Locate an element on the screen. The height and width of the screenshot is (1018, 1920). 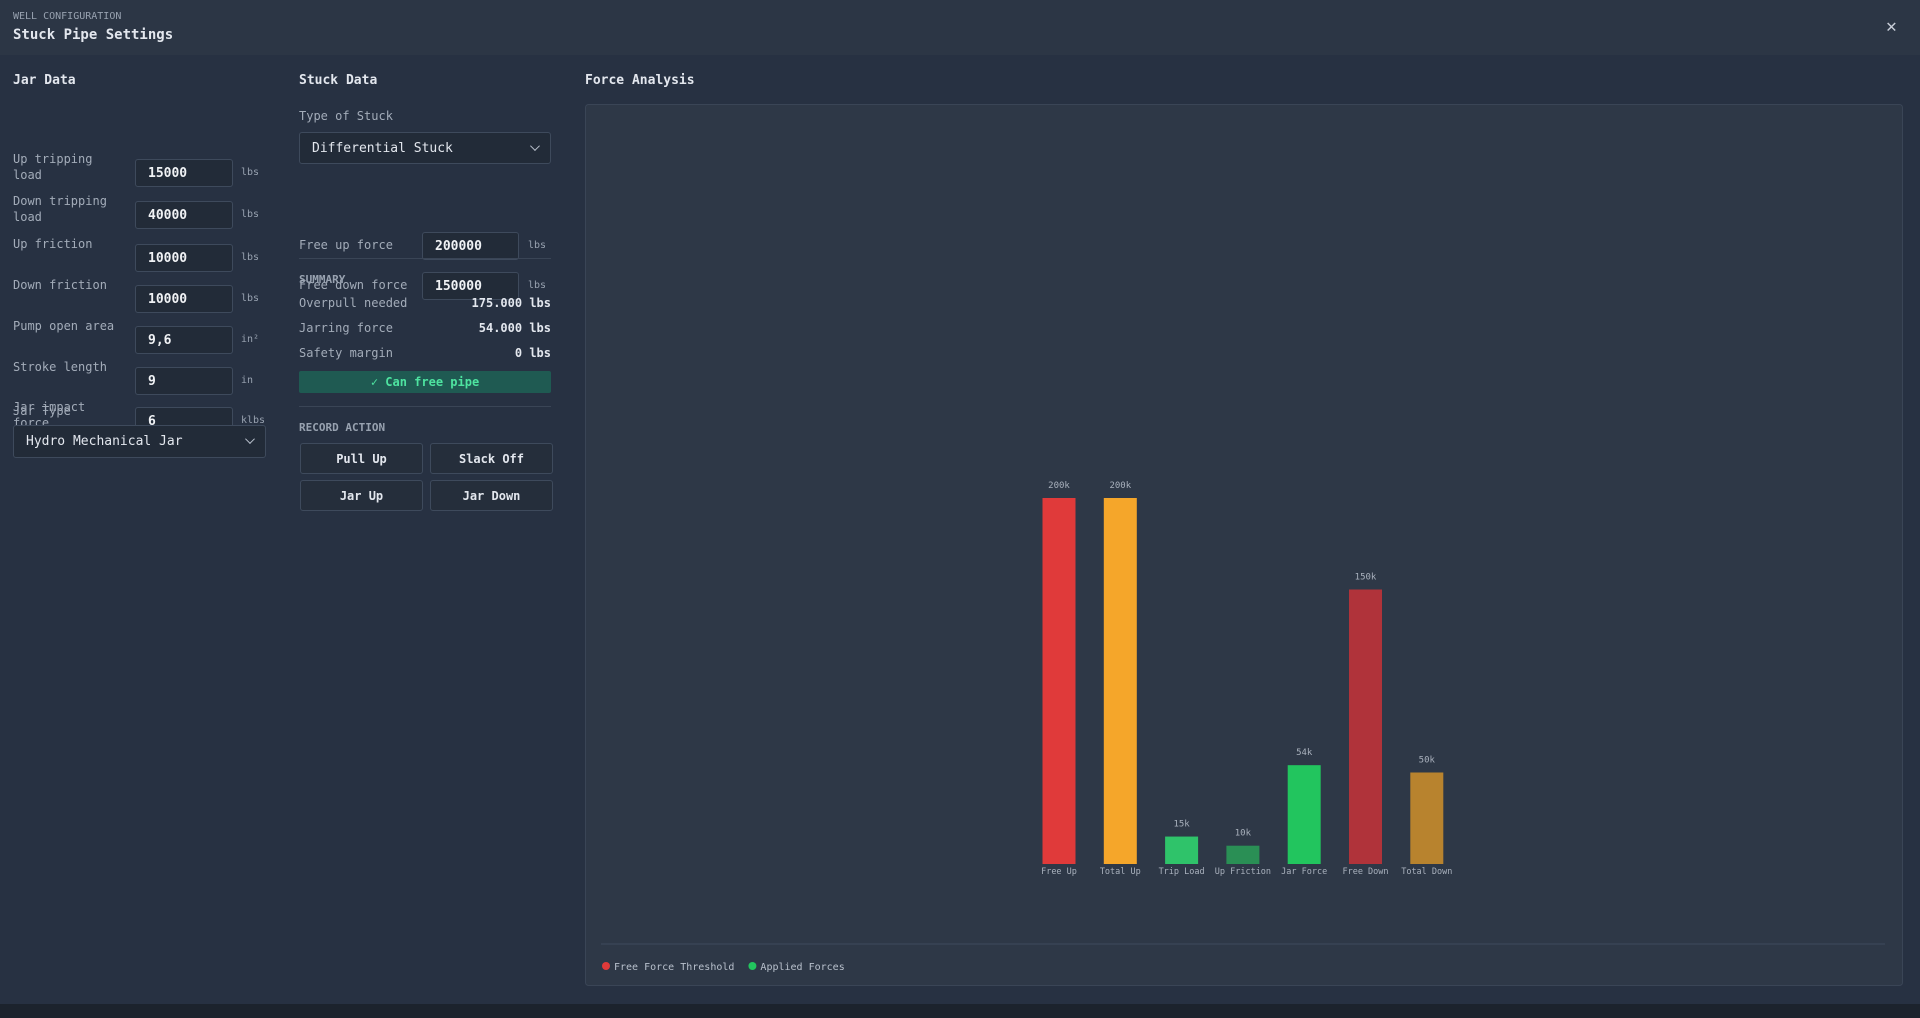
value-label: 10k is located at coordinates (1243, 834).